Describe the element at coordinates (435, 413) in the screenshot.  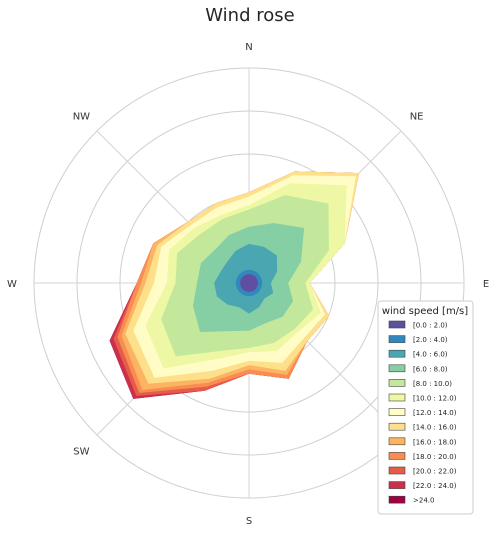
I see `legend-label: [12.0 : 14.0)` at that location.